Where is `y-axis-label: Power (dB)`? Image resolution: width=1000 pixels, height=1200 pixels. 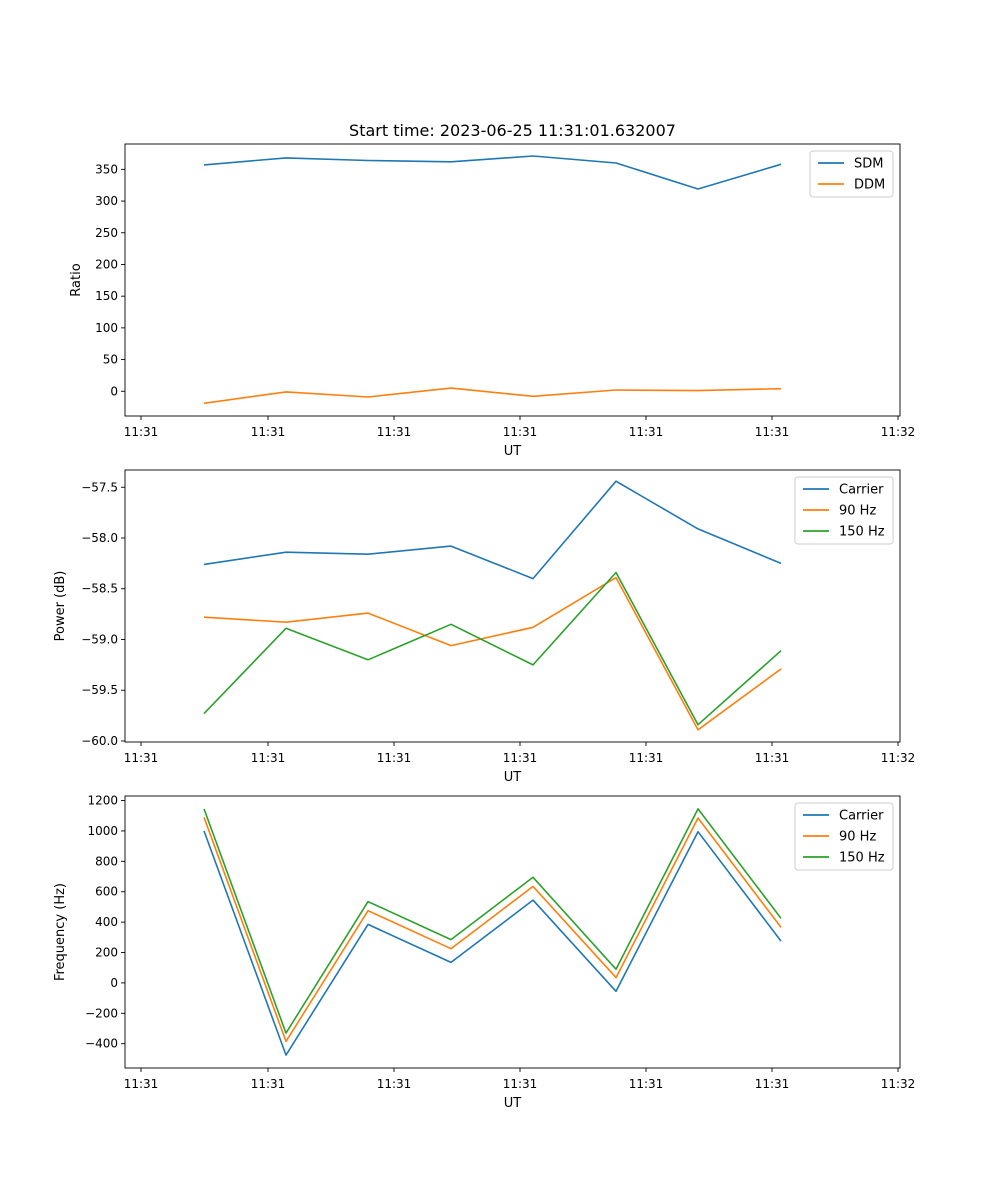 y-axis-label: Power (dB) is located at coordinates (60, 606).